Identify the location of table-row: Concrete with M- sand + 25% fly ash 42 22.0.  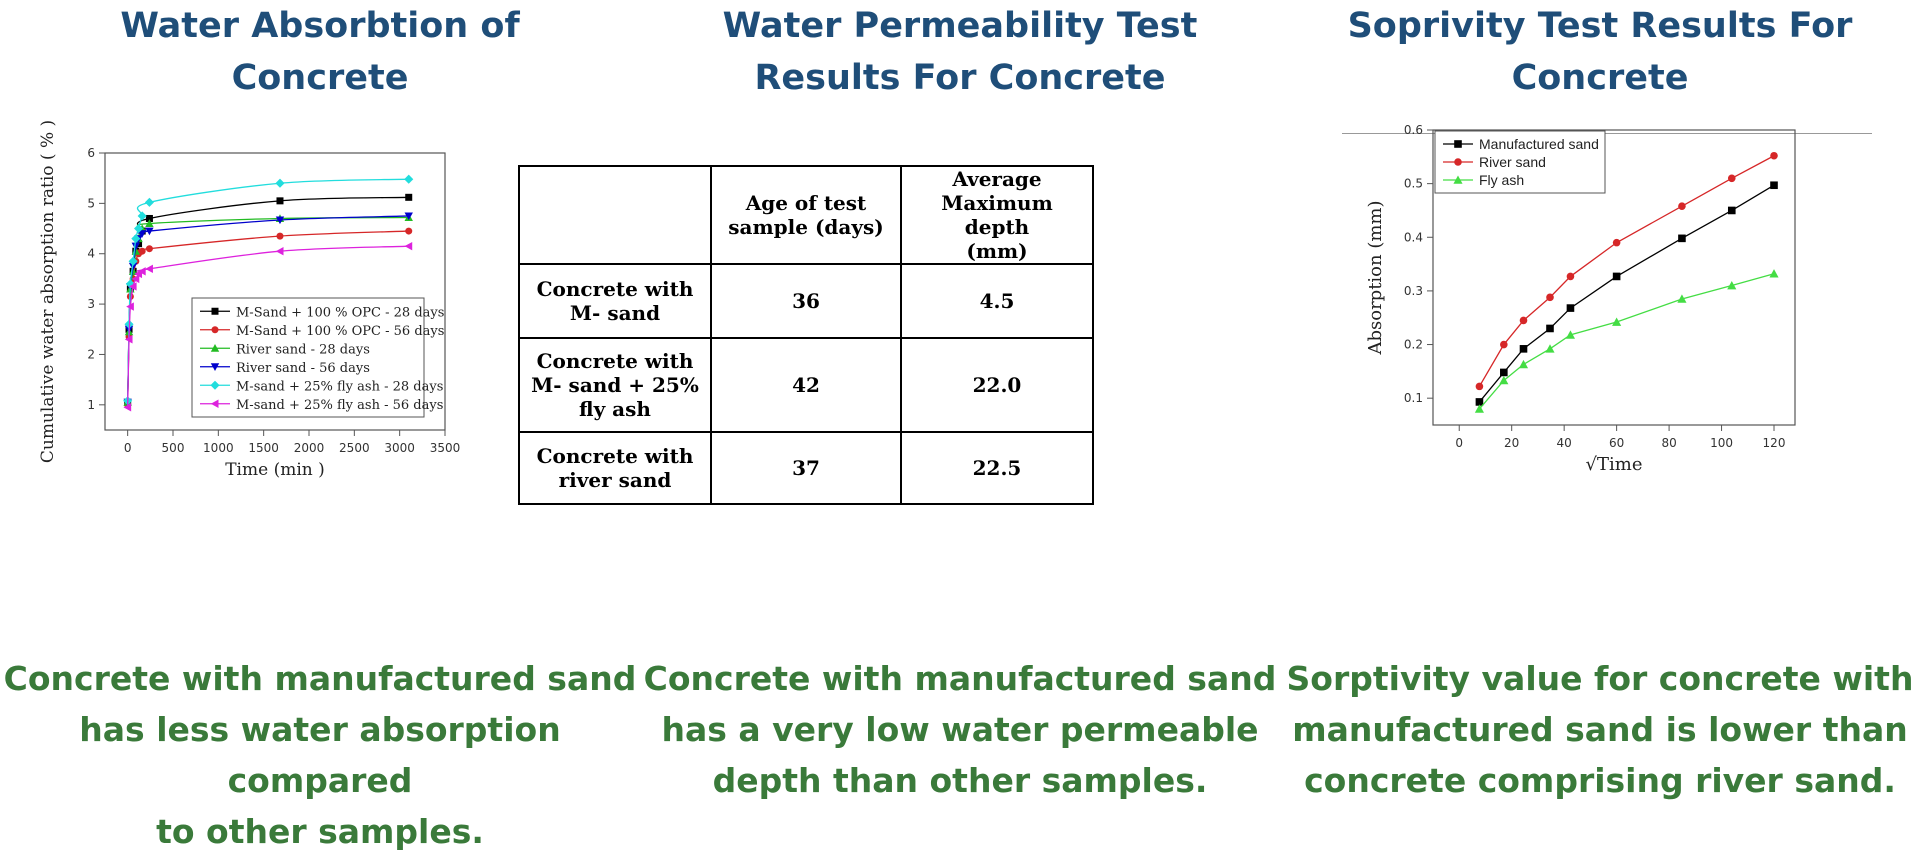
(806, 385).